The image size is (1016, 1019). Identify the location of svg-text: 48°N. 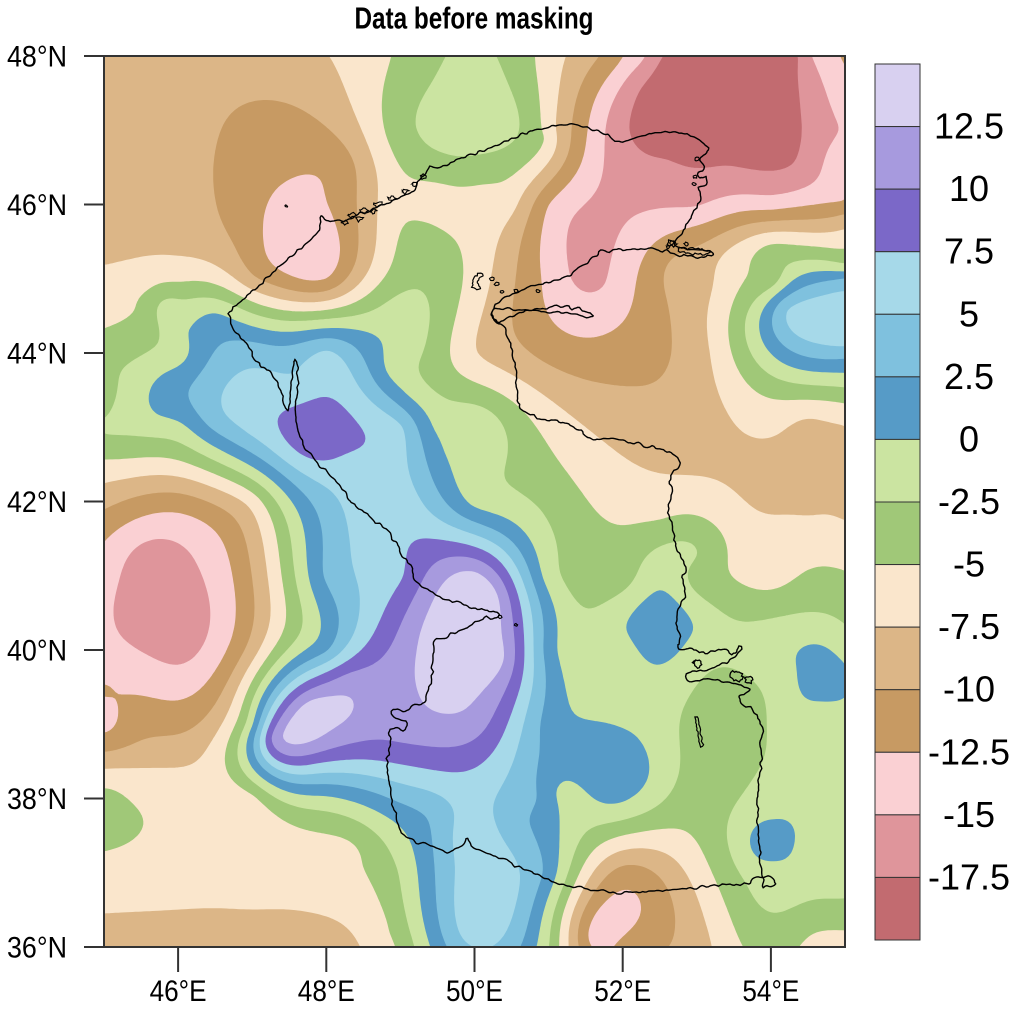
(37, 56).